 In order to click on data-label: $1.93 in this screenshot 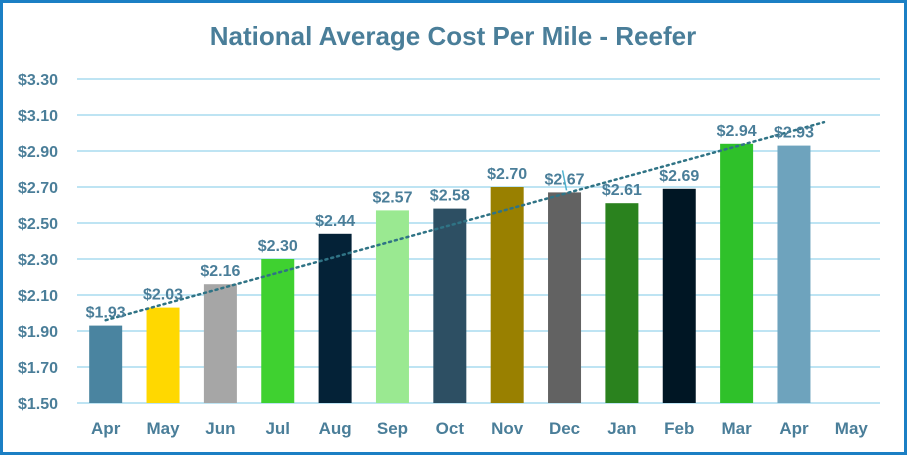, I will do `click(106, 313)`.